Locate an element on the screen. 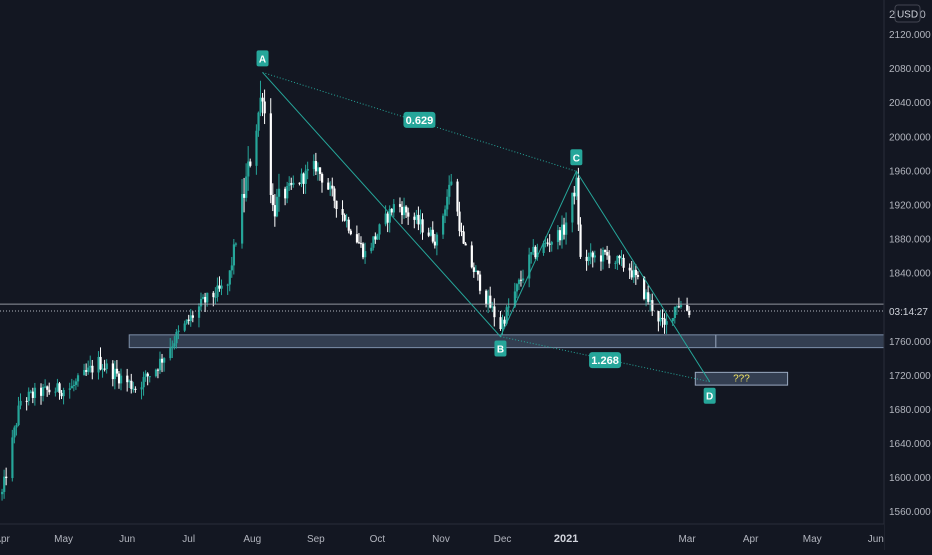 The height and width of the screenshot is (555, 932). time-tick-label: Apr is located at coordinates (751, 539).